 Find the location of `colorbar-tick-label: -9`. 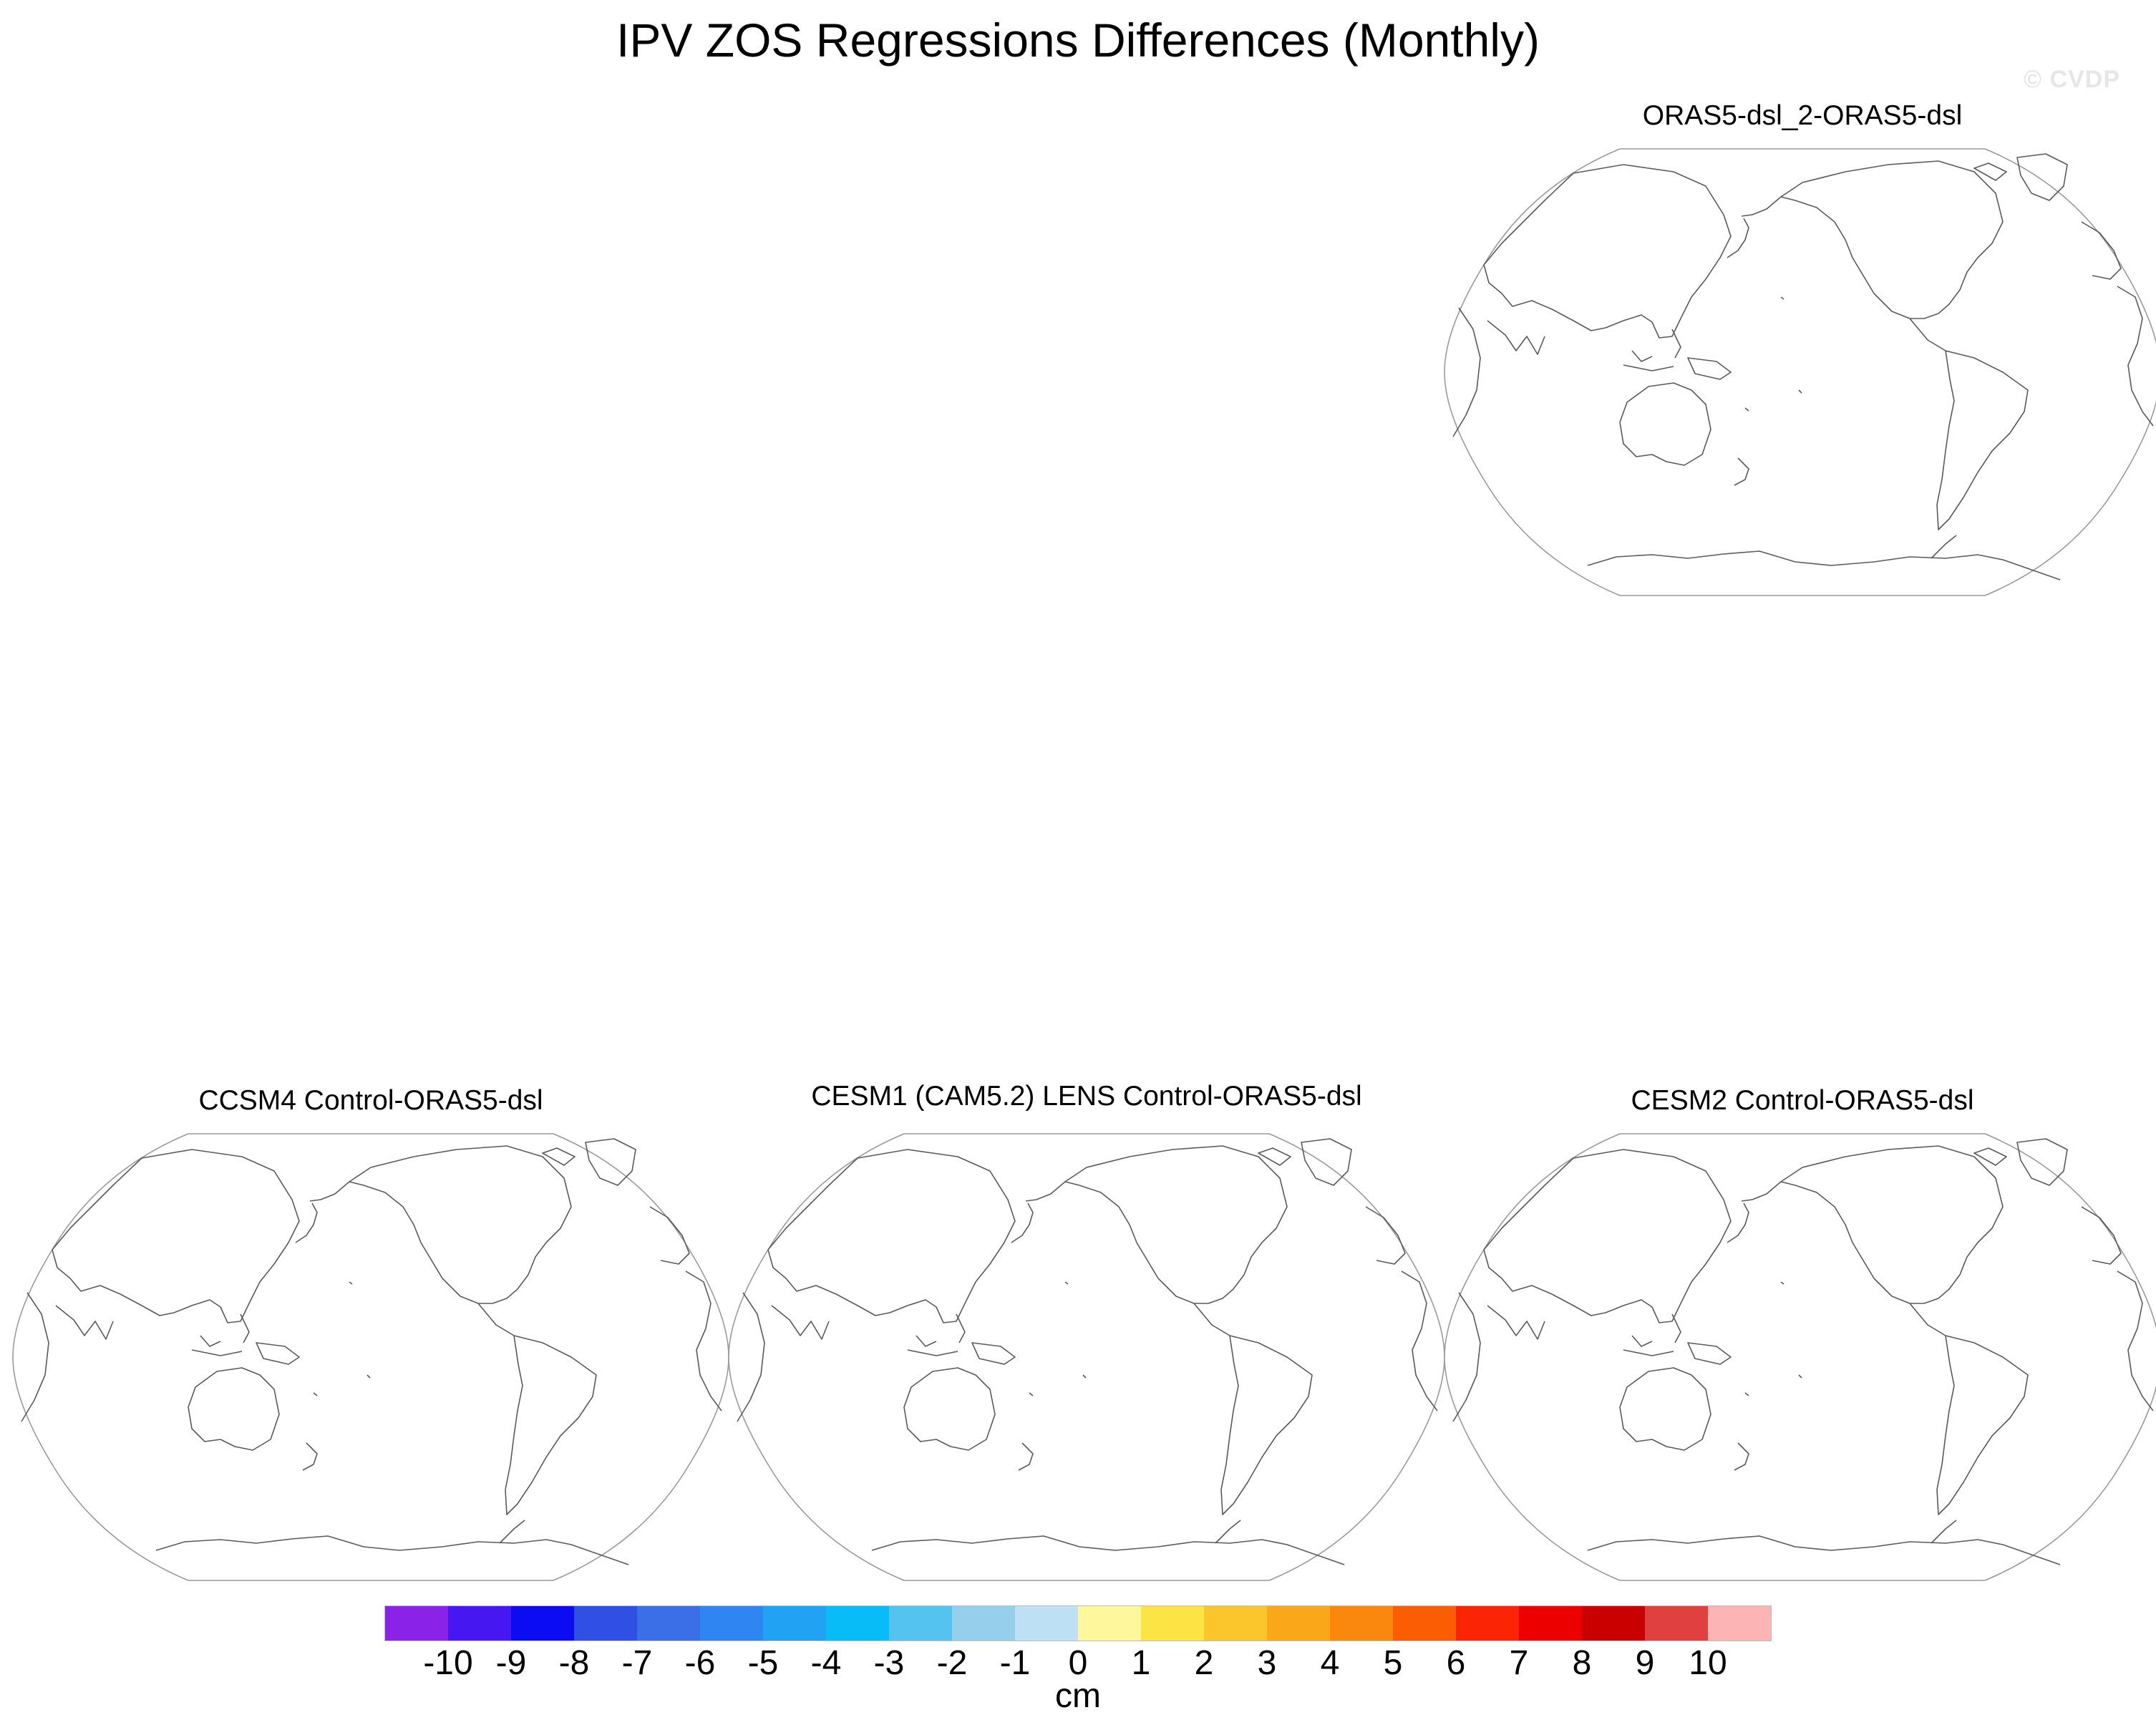

colorbar-tick-label: -9 is located at coordinates (511, 1663).